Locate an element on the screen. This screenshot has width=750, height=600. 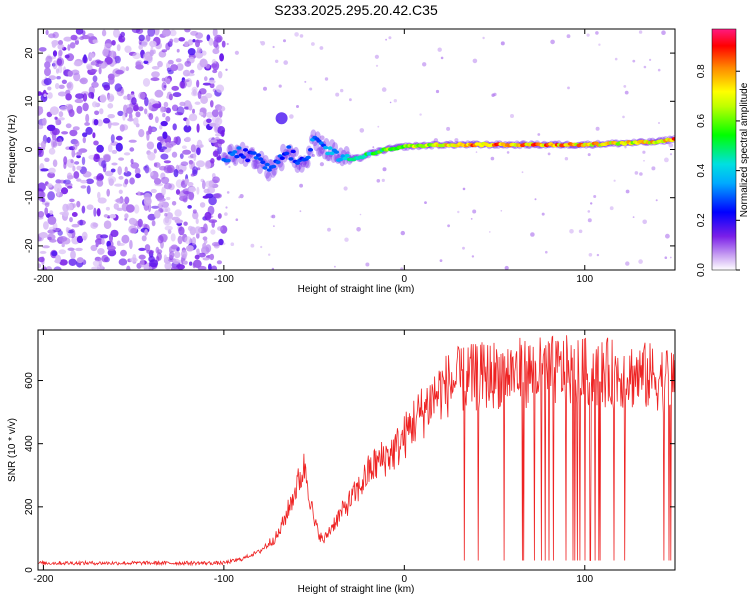
x-tick-label: -100 is located at coordinates (224, 579).